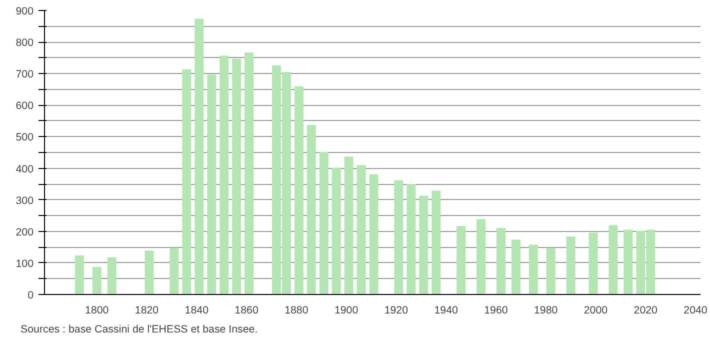 This screenshot has height=340, width=710. What do you see at coordinates (296, 310) in the screenshot?
I see `x-tick-label: 1880` at bounding box center [296, 310].